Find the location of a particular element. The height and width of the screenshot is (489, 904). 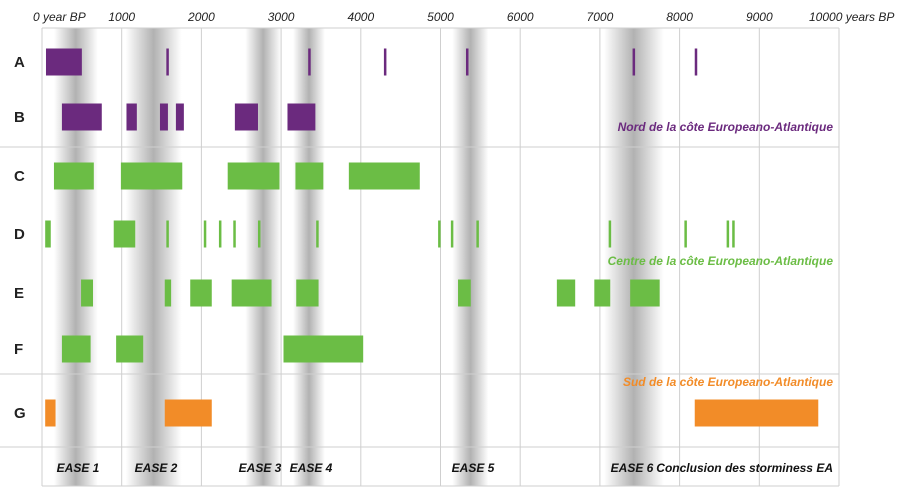

row-label-a: A is located at coordinates (19, 62).